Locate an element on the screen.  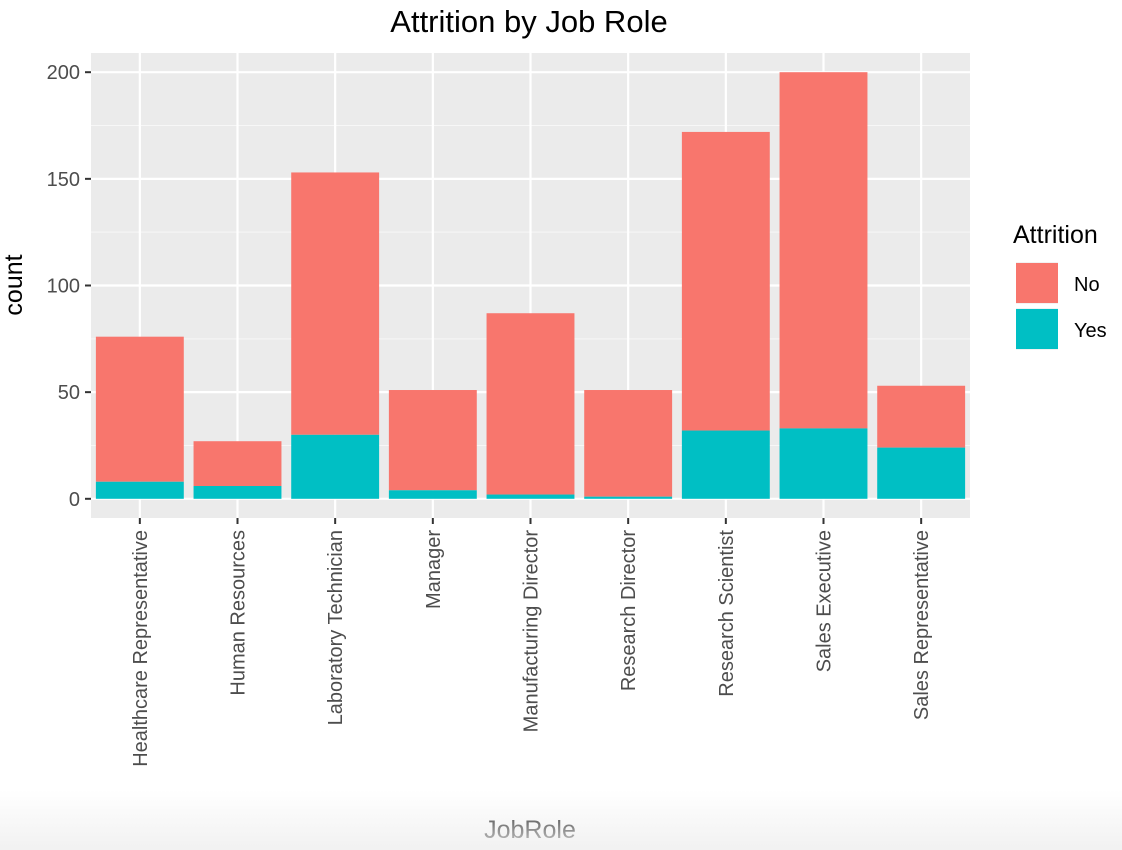
y-tick-label: 150 is located at coordinates (63, 180).